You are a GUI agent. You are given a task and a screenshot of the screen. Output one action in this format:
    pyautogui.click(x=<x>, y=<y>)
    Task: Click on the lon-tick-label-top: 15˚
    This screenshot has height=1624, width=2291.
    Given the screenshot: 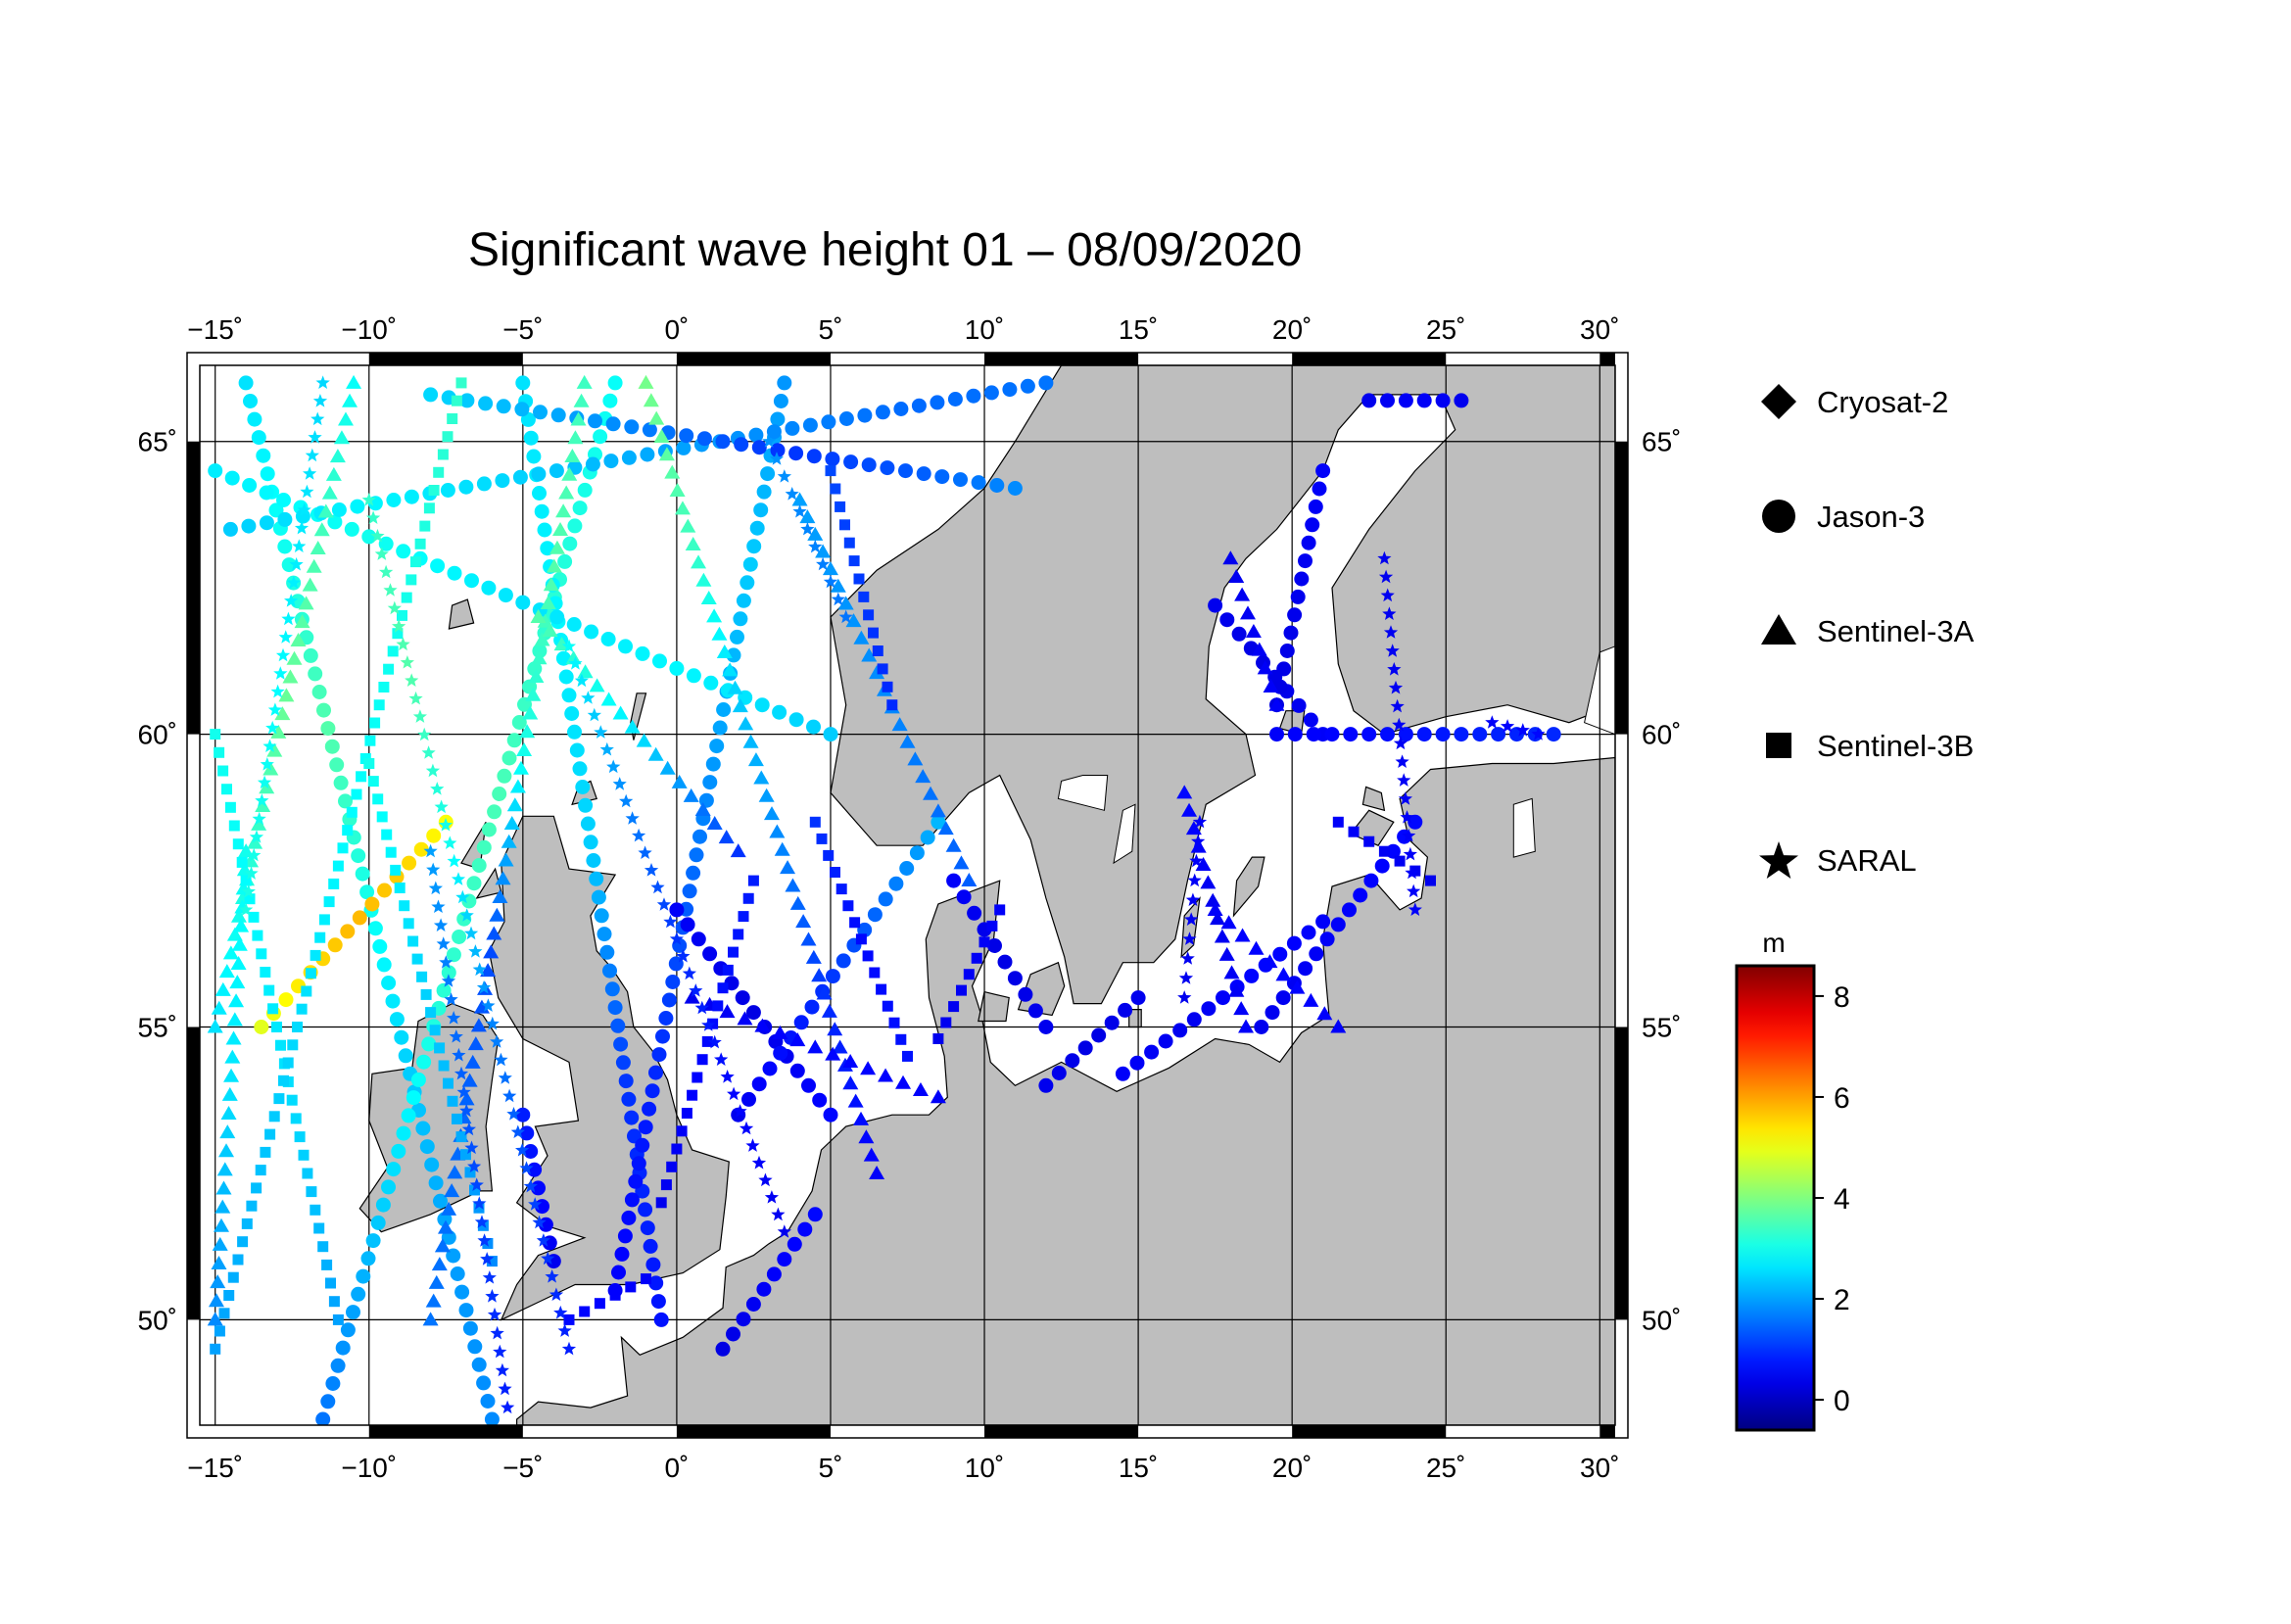 What is the action you would take?
    pyautogui.click(x=1138, y=329)
    